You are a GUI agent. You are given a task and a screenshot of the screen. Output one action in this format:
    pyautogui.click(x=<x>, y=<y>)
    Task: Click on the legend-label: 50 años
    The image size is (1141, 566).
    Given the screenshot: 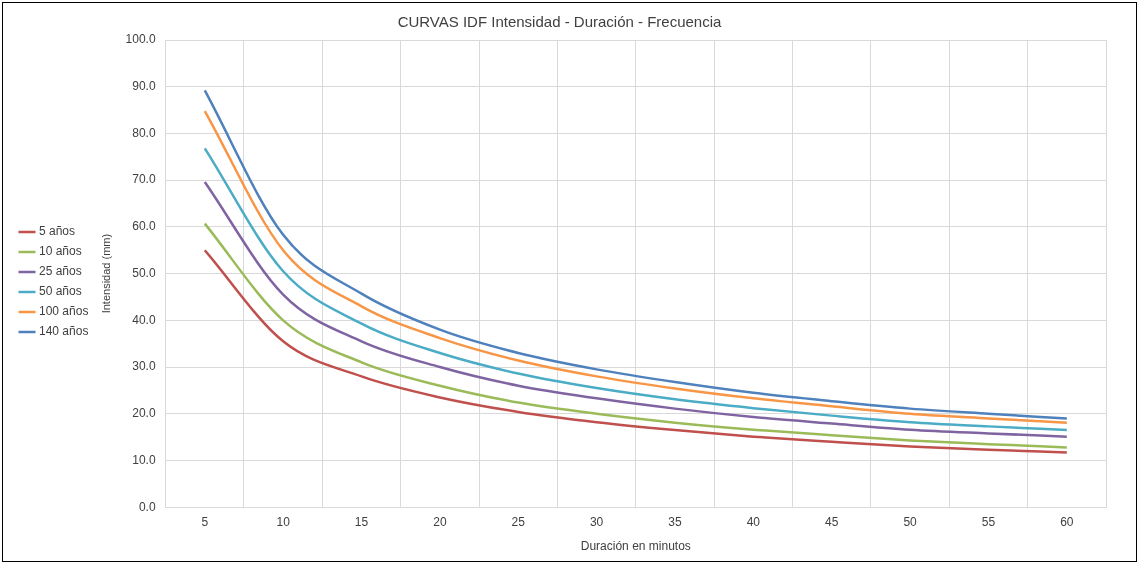 What is the action you would take?
    pyautogui.click(x=60, y=291)
    